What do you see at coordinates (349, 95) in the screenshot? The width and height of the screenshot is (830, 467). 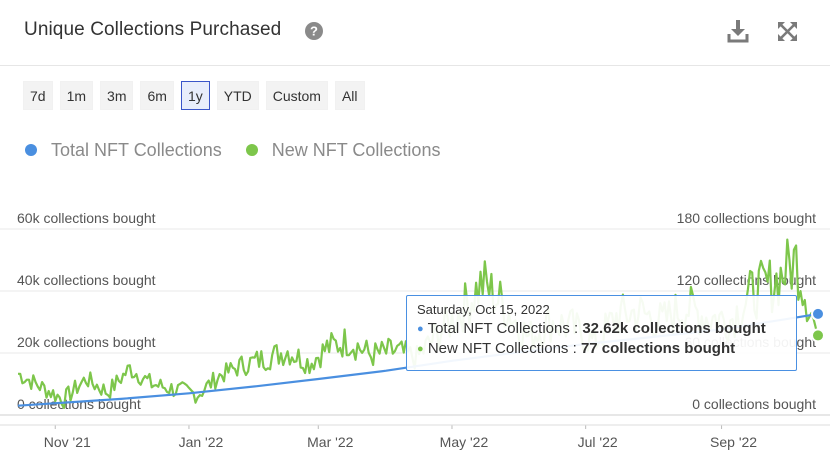 I see `range-button-all: All` at bounding box center [349, 95].